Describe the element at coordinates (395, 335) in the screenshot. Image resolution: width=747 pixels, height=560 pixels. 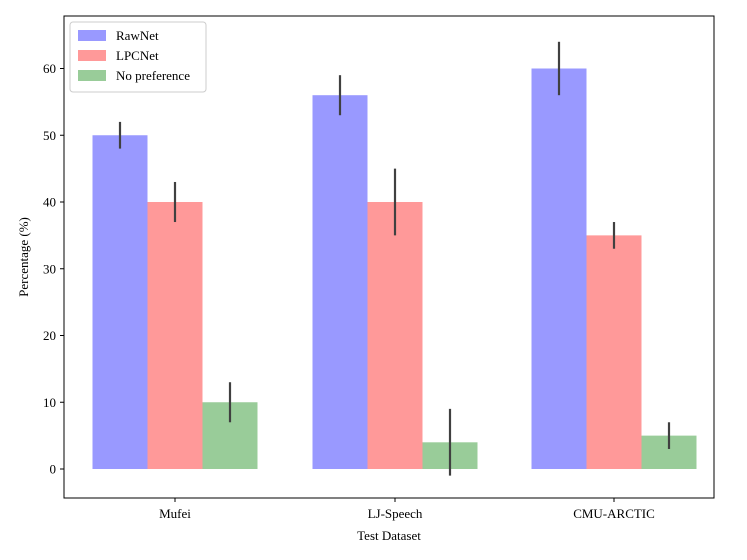
I see `bar-lpcnet-lj-speech` at that location.